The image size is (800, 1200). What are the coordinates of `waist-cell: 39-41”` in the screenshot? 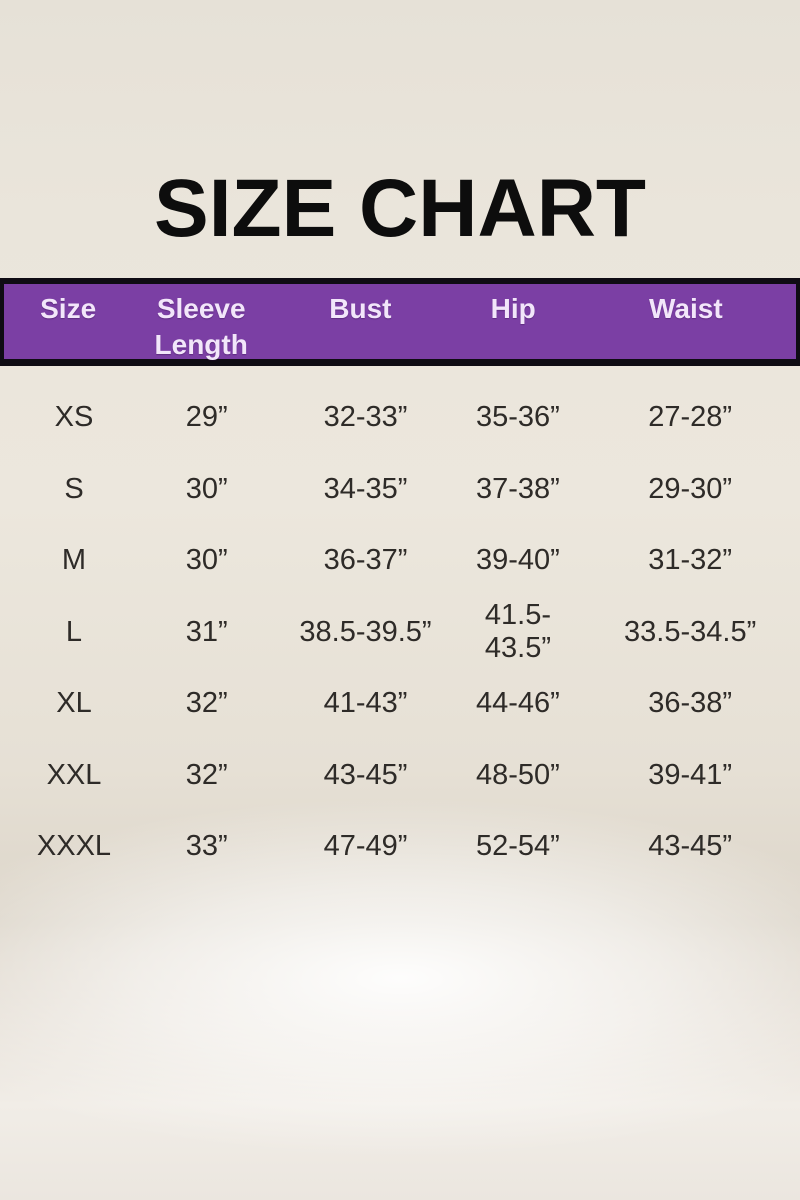 It's located at (690, 774).